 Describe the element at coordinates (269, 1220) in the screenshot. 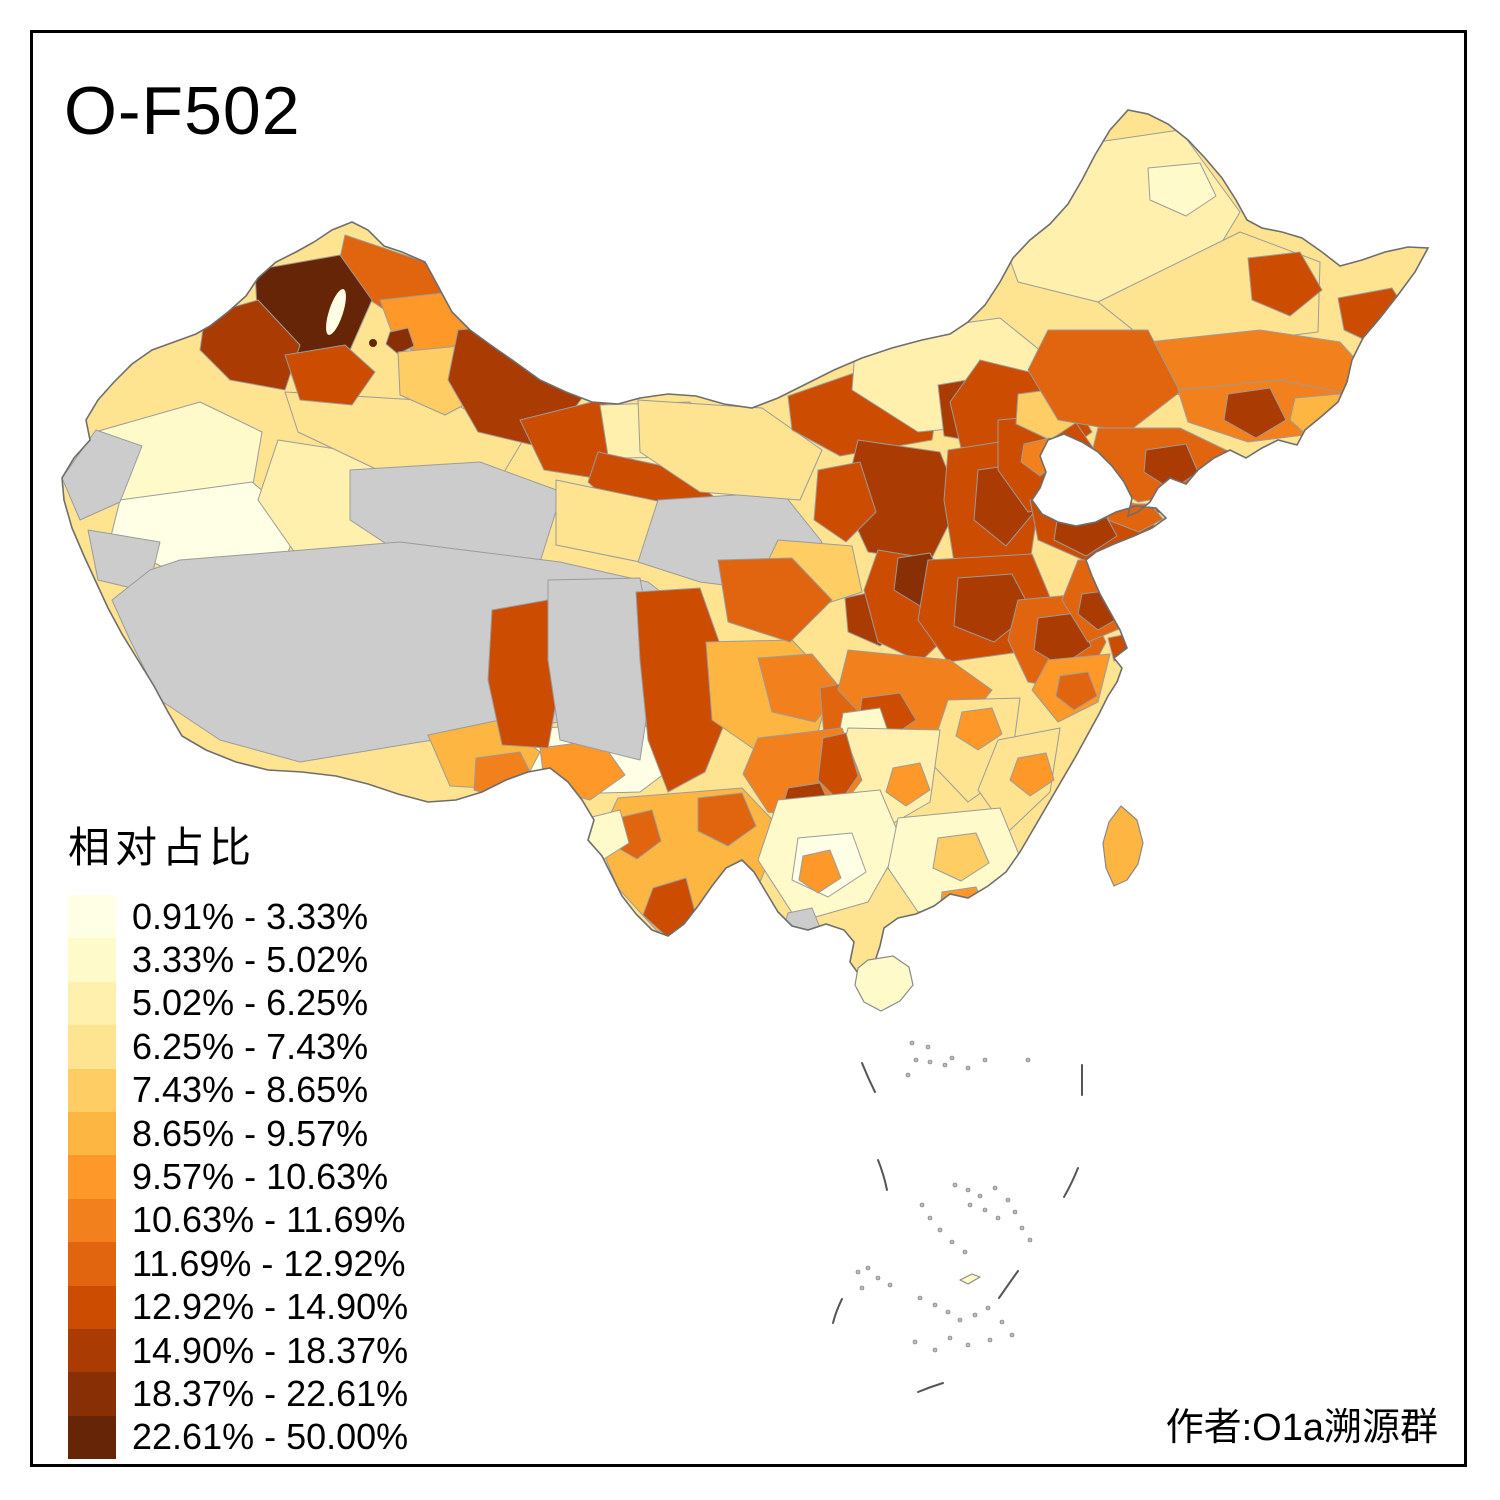

I see `legend-label: 10.63% - 11.69%` at that location.